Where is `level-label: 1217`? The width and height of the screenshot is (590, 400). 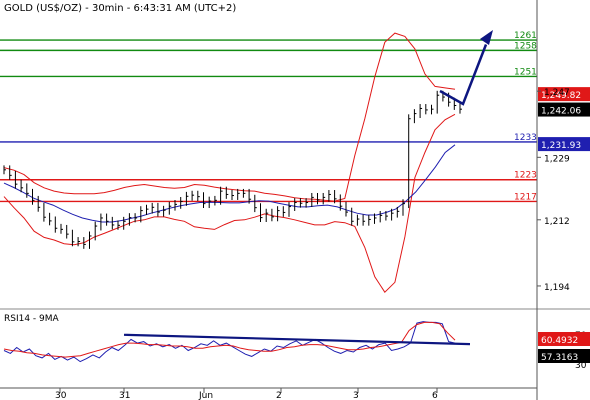
level-label: 1217 is located at coordinates (525, 197).